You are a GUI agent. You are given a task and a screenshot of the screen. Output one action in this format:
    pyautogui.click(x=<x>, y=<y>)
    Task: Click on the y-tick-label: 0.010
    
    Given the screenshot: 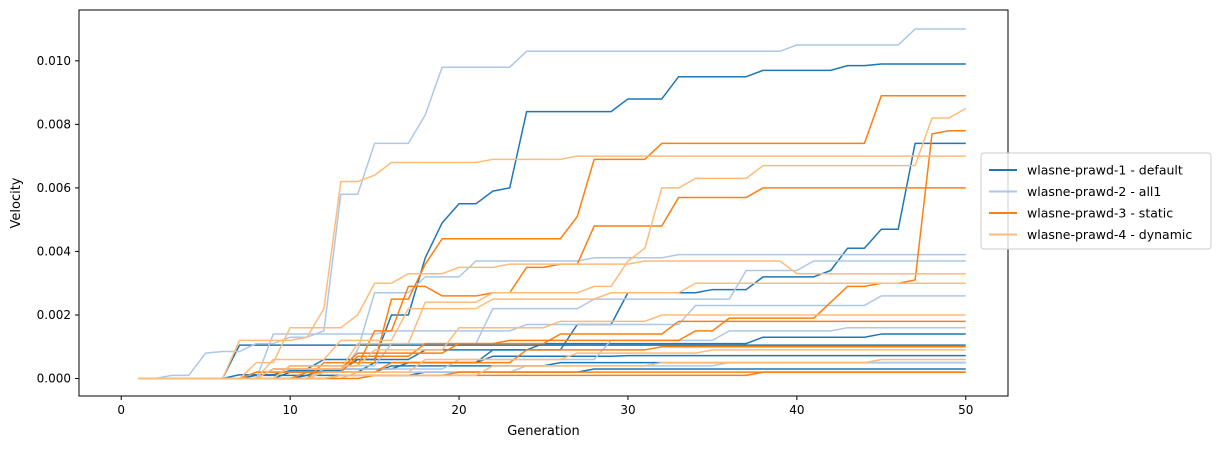 What is the action you would take?
    pyautogui.click(x=54, y=61)
    